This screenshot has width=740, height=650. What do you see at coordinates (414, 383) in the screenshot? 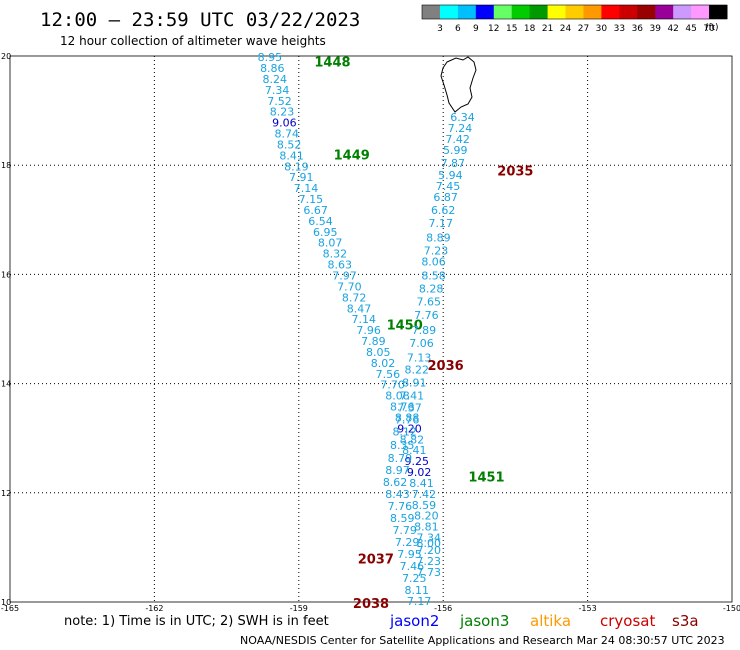
I see `wave-height-value: 8.91` at bounding box center [414, 383].